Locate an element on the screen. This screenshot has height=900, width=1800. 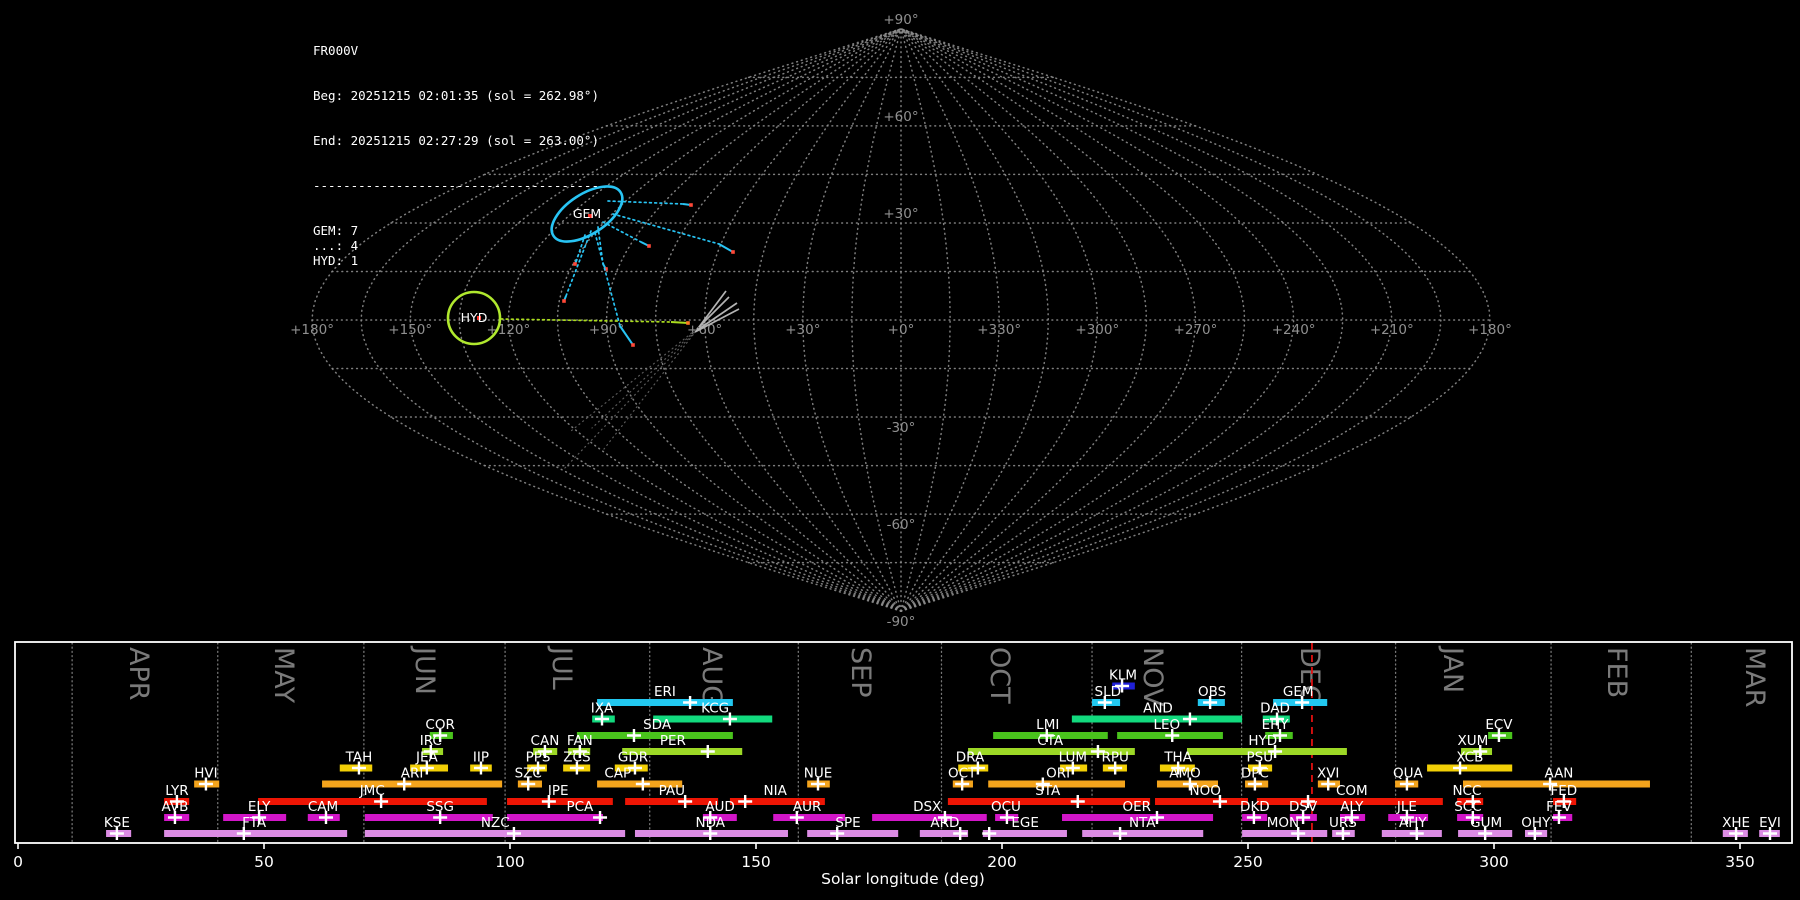
shower-bar-spe is located at coordinates (853, 833).